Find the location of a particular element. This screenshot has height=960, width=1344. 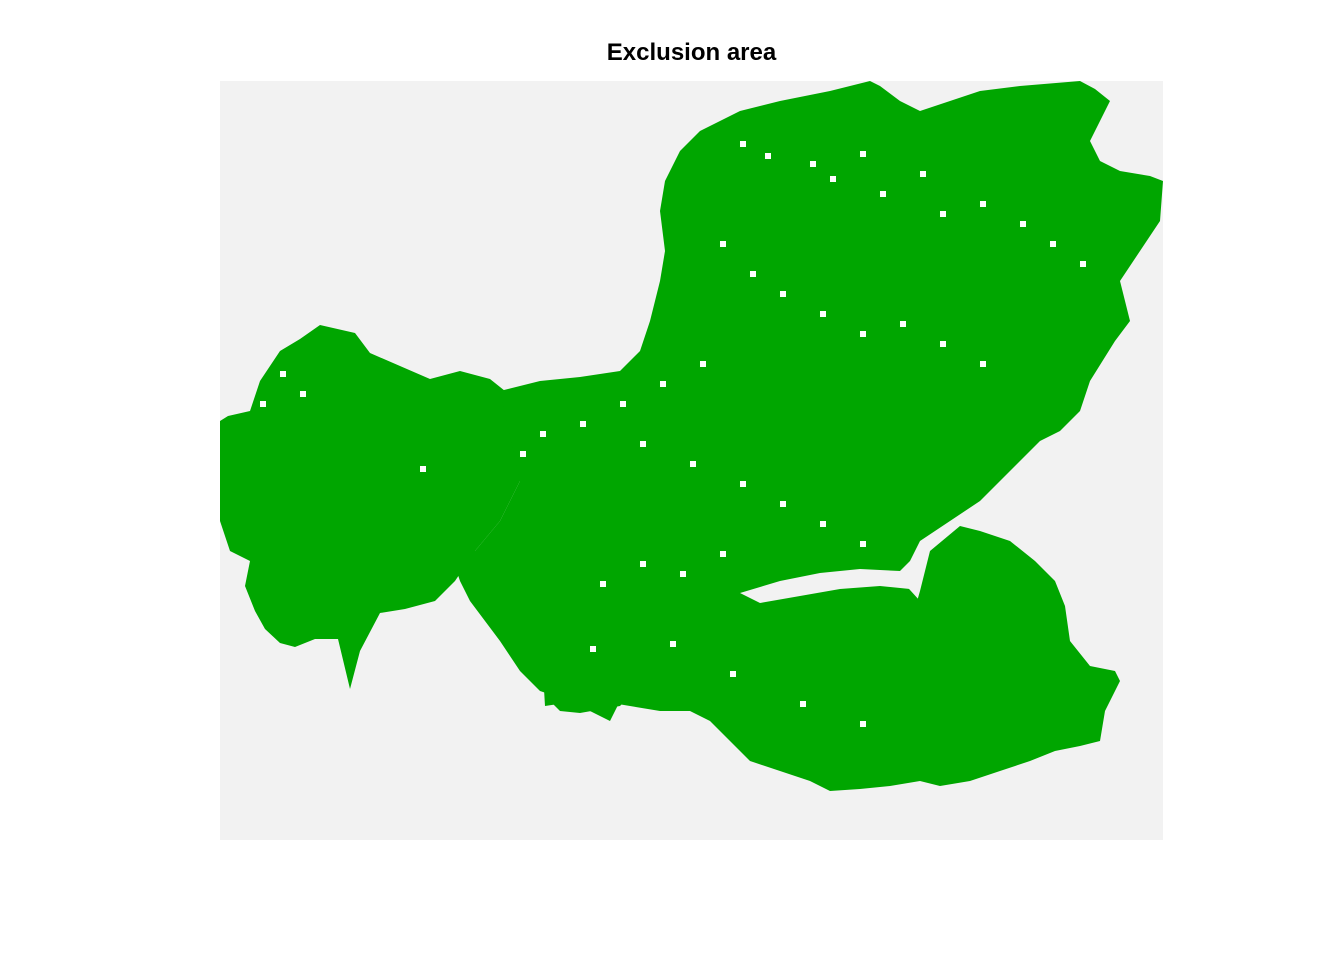

exclusion-southwest-block is located at coordinates (592, 667).